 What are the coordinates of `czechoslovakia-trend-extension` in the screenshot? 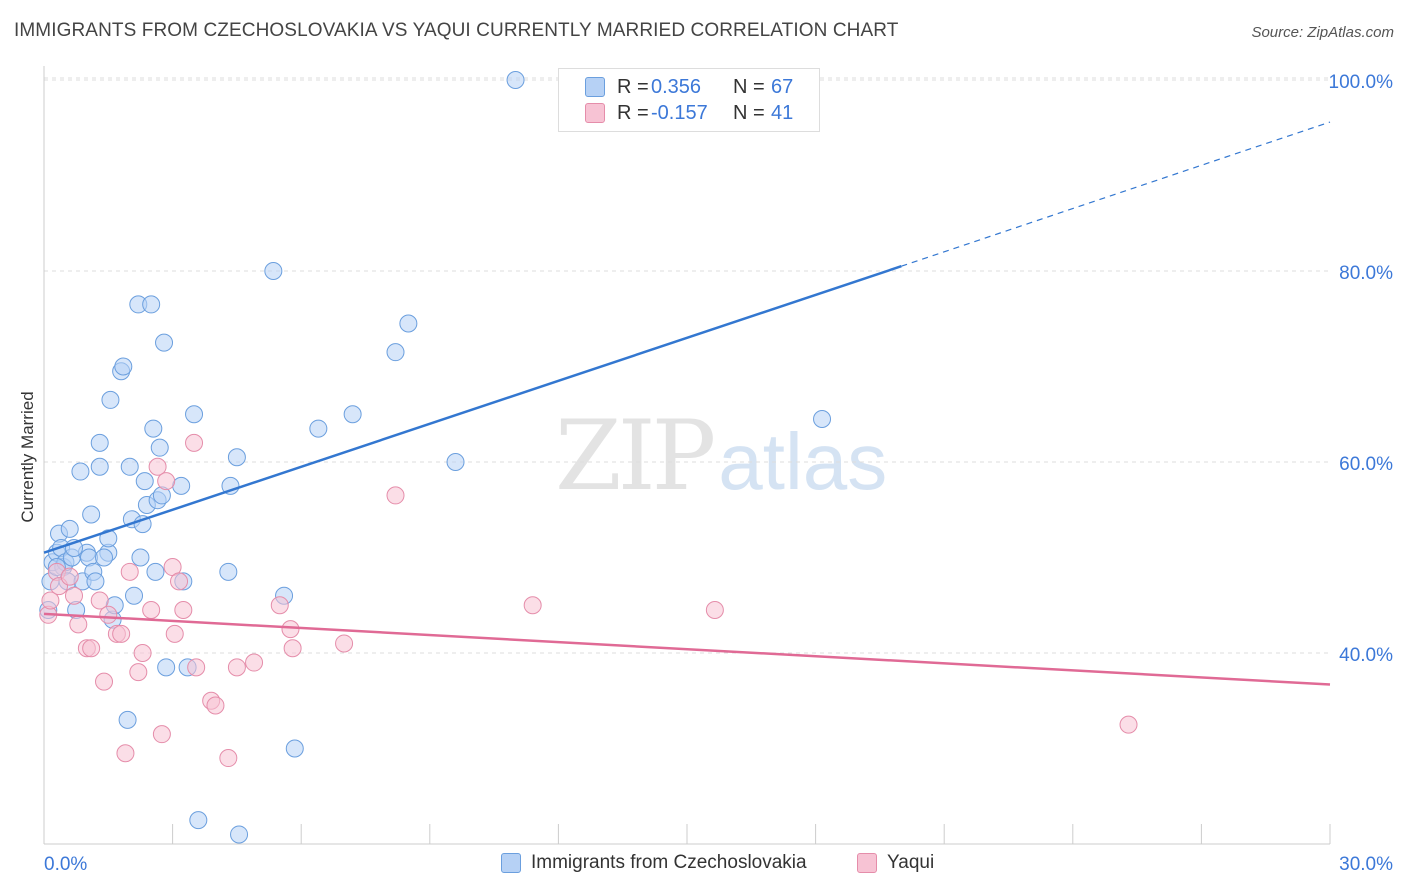 It's located at (1116, 194).